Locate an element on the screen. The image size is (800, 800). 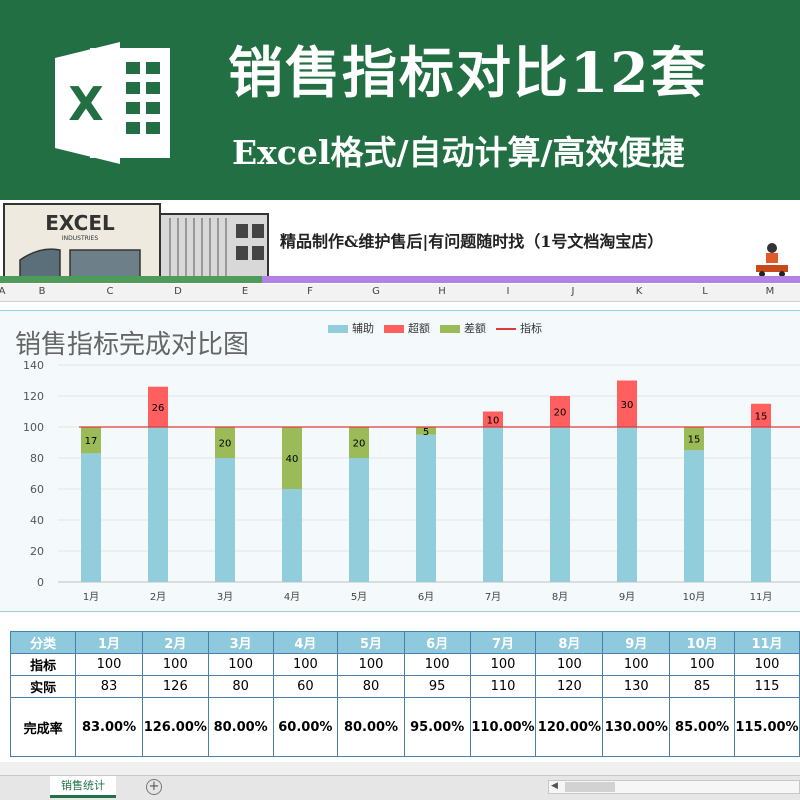
svg-text: X is located at coordinates (85, 104).